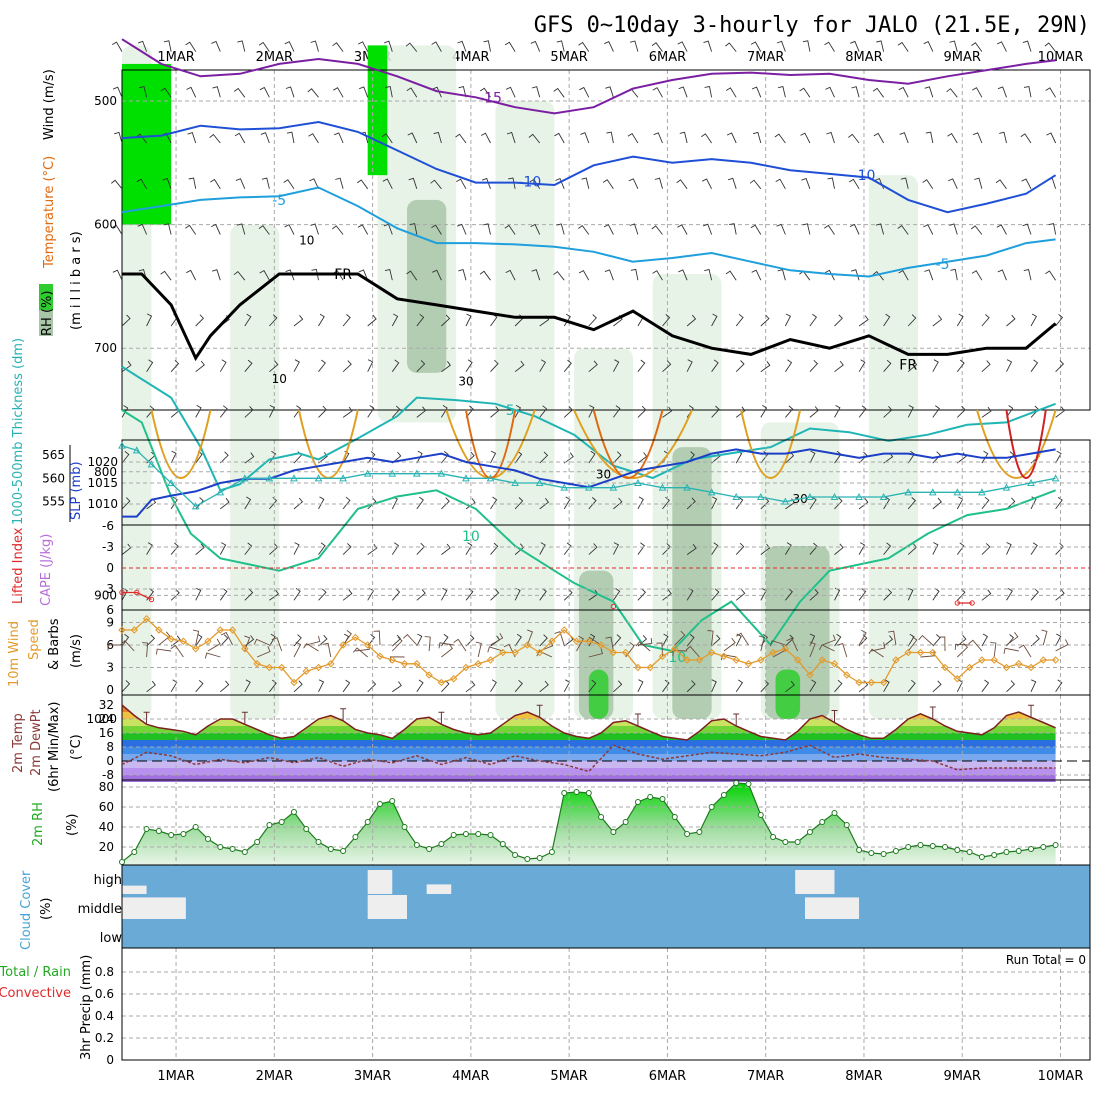 The width and height of the screenshot is (1100, 1100). I want to click on date-label-top: 6MAR, so click(667, 57).